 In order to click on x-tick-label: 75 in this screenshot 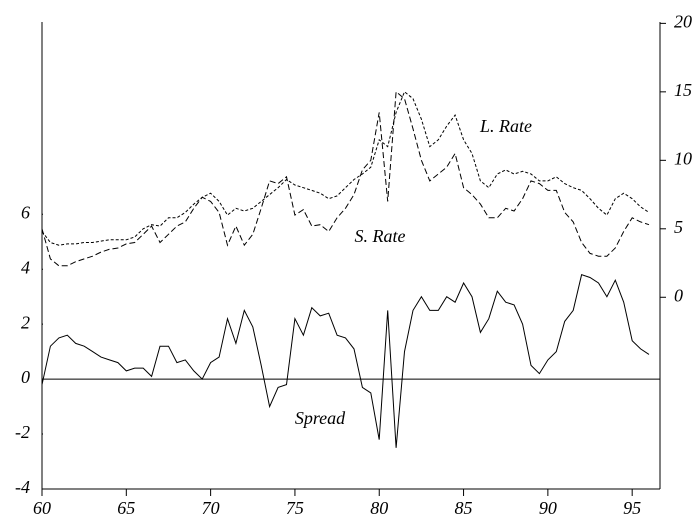, I will do `click(295, 508)`.